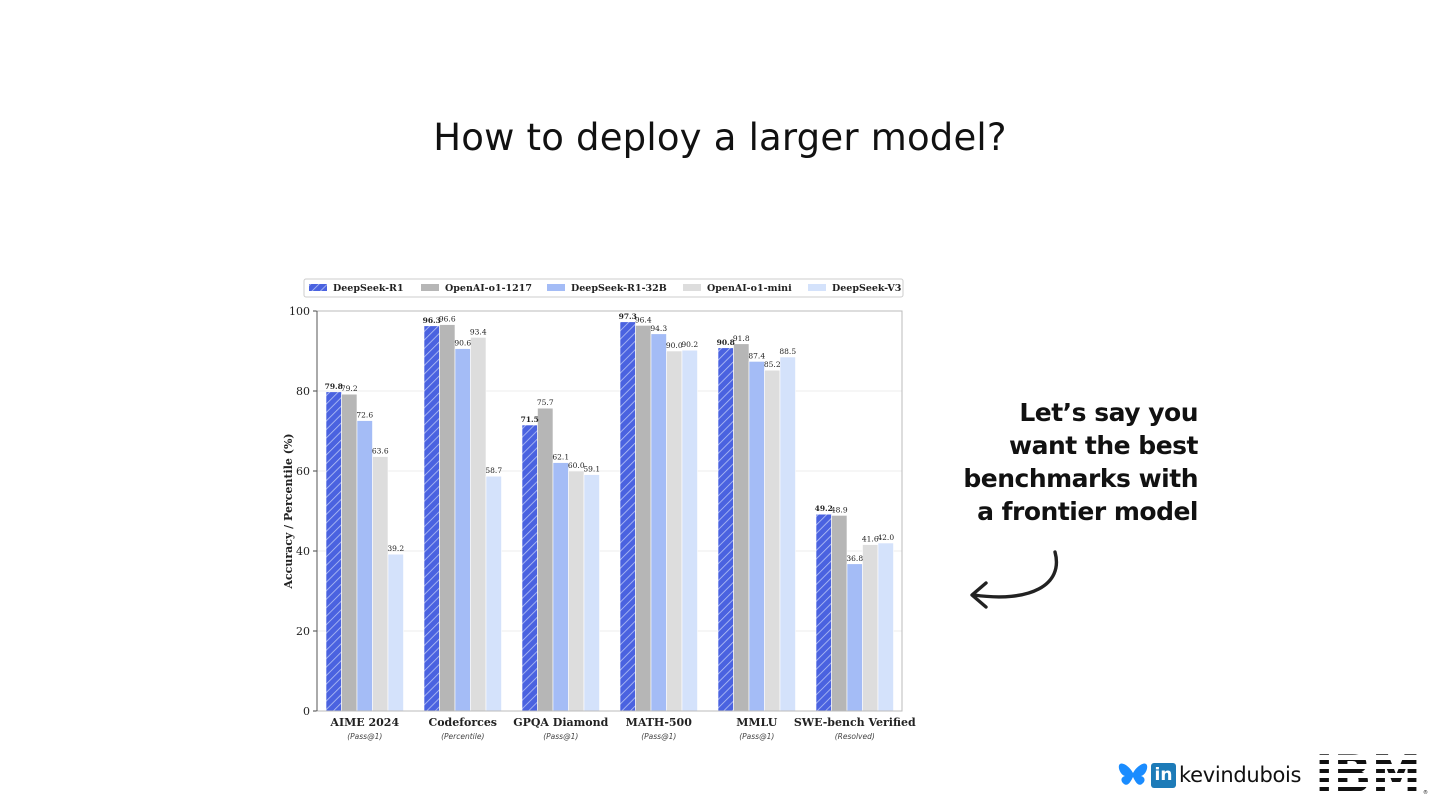 Image resolution: width=1440 pixels, height=810 pixels. Describe the element at coordinates (545, 402) in the screenshot. I see `bar-value-label: 75.7` at that location.